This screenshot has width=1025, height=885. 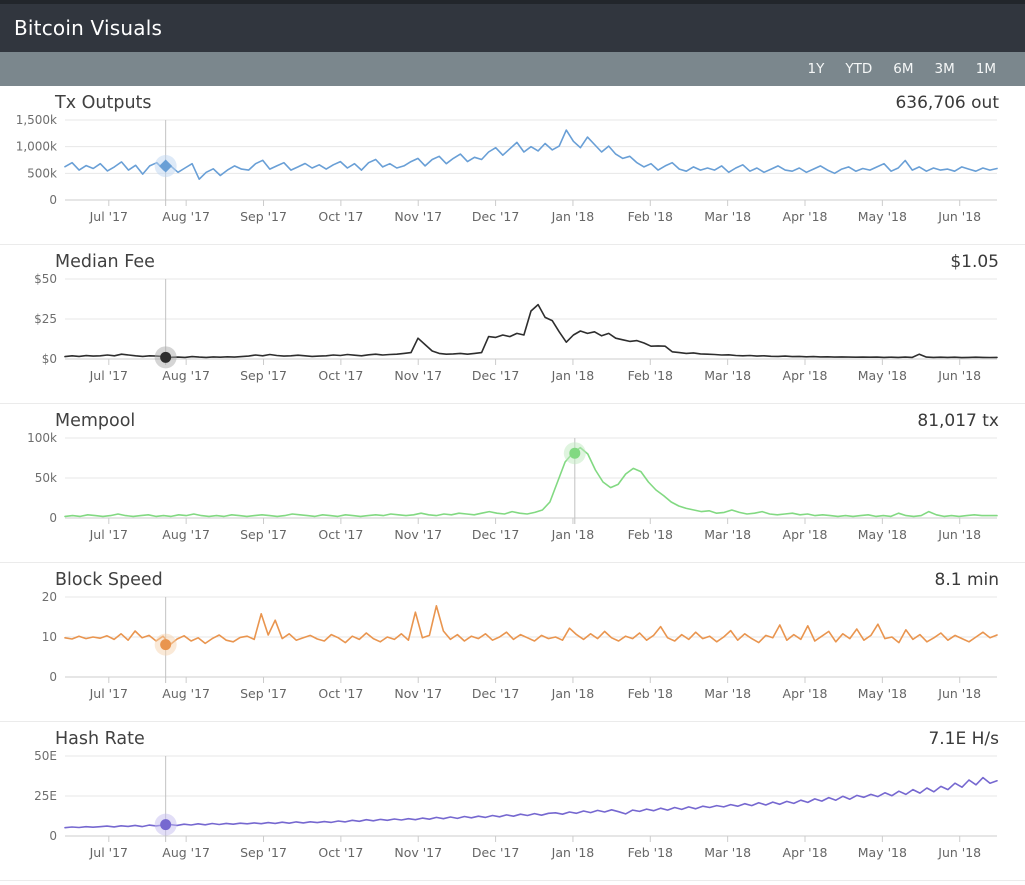 What do you see at coordinates (45, 796) in the screenshot?
I see `y-axis-label: 25E` at bounding box center [45, 796].